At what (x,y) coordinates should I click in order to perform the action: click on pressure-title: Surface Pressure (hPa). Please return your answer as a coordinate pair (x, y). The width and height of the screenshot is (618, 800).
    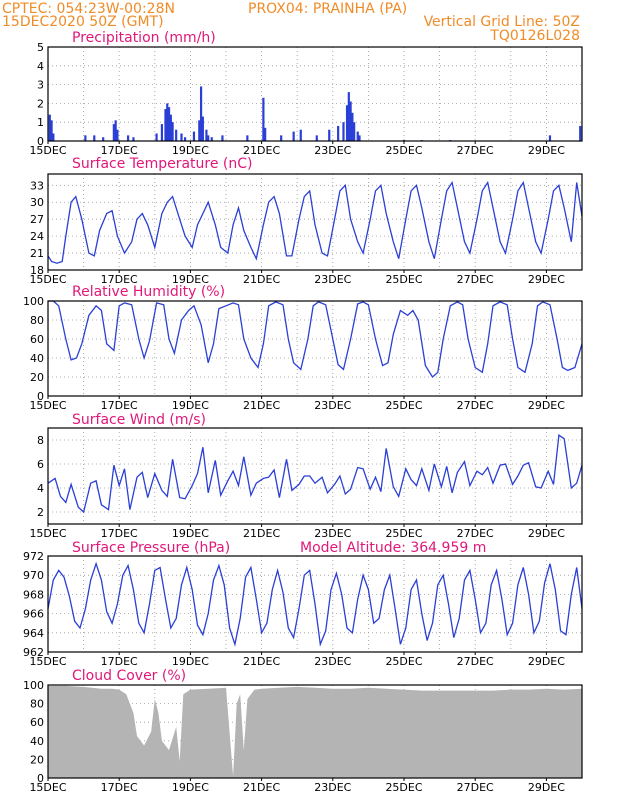
    Looking at the image, I should click on (151, 548).